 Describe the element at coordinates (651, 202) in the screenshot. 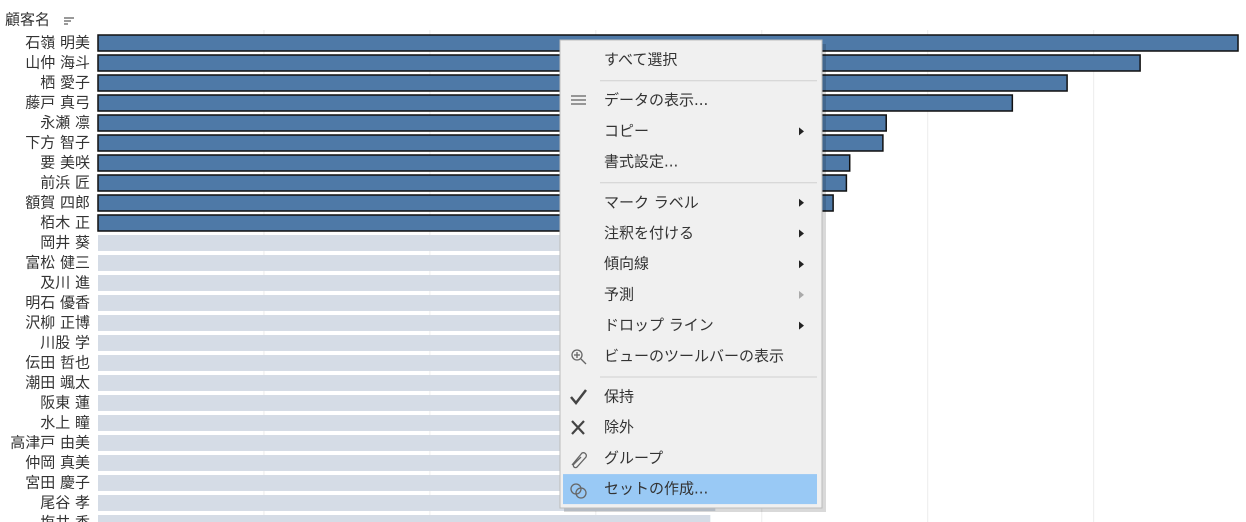

I see `menu-item: マーク ラベル` at that location.